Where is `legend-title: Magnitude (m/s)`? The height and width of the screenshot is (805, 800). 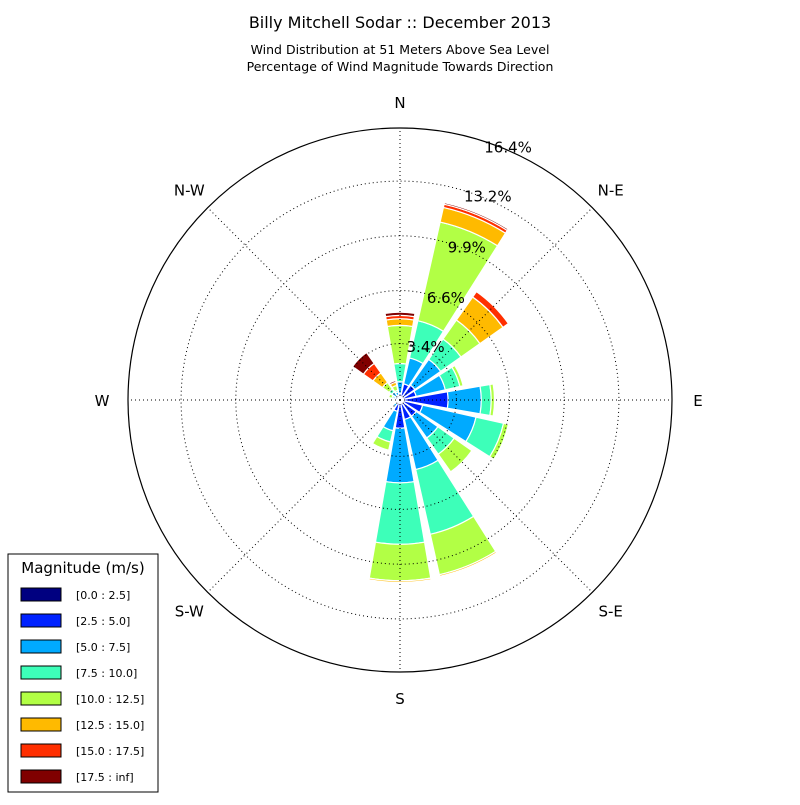
legend-title: Magnitude (m/s) is located at coordinates (82, 568).